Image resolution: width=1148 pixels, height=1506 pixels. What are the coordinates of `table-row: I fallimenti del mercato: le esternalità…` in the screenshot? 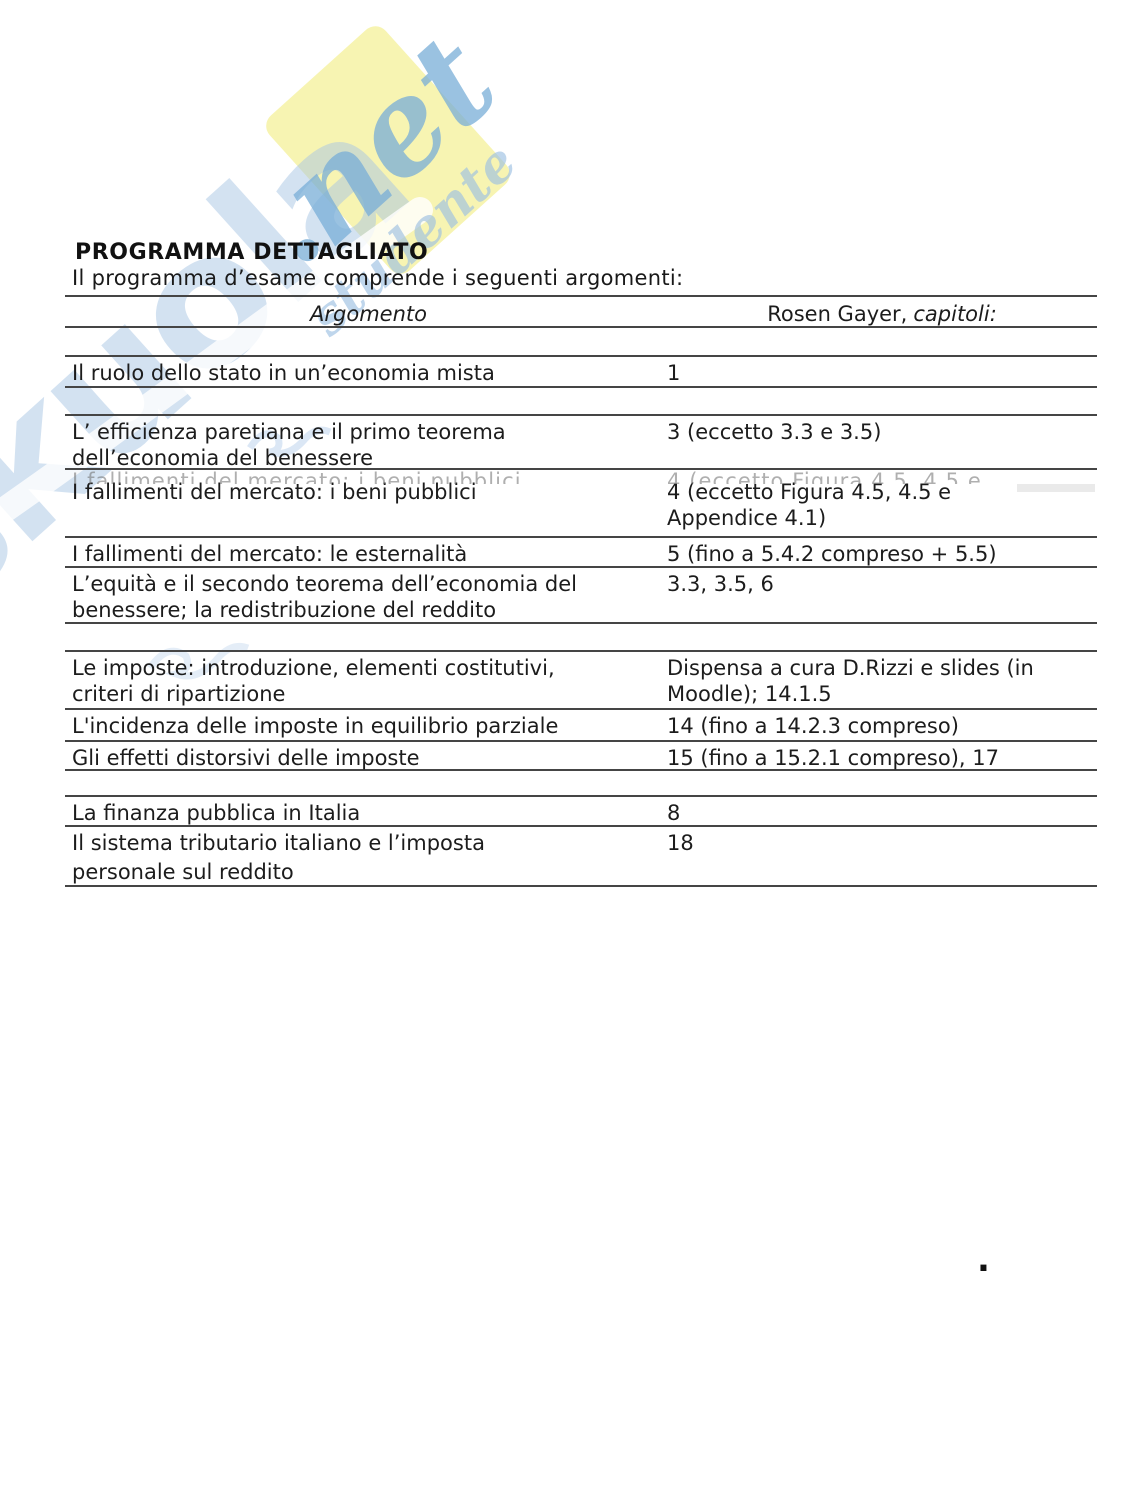 It's located at (581, 553).